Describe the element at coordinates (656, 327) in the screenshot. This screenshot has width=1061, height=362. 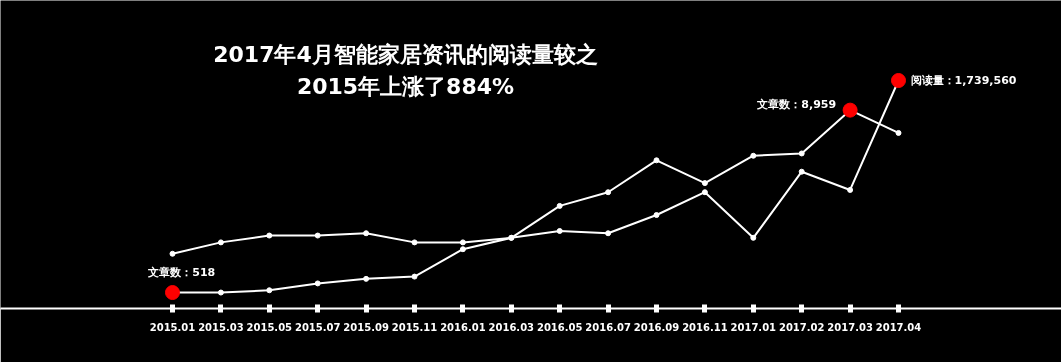
I see `x-tick-label: 2016.09` at that location.